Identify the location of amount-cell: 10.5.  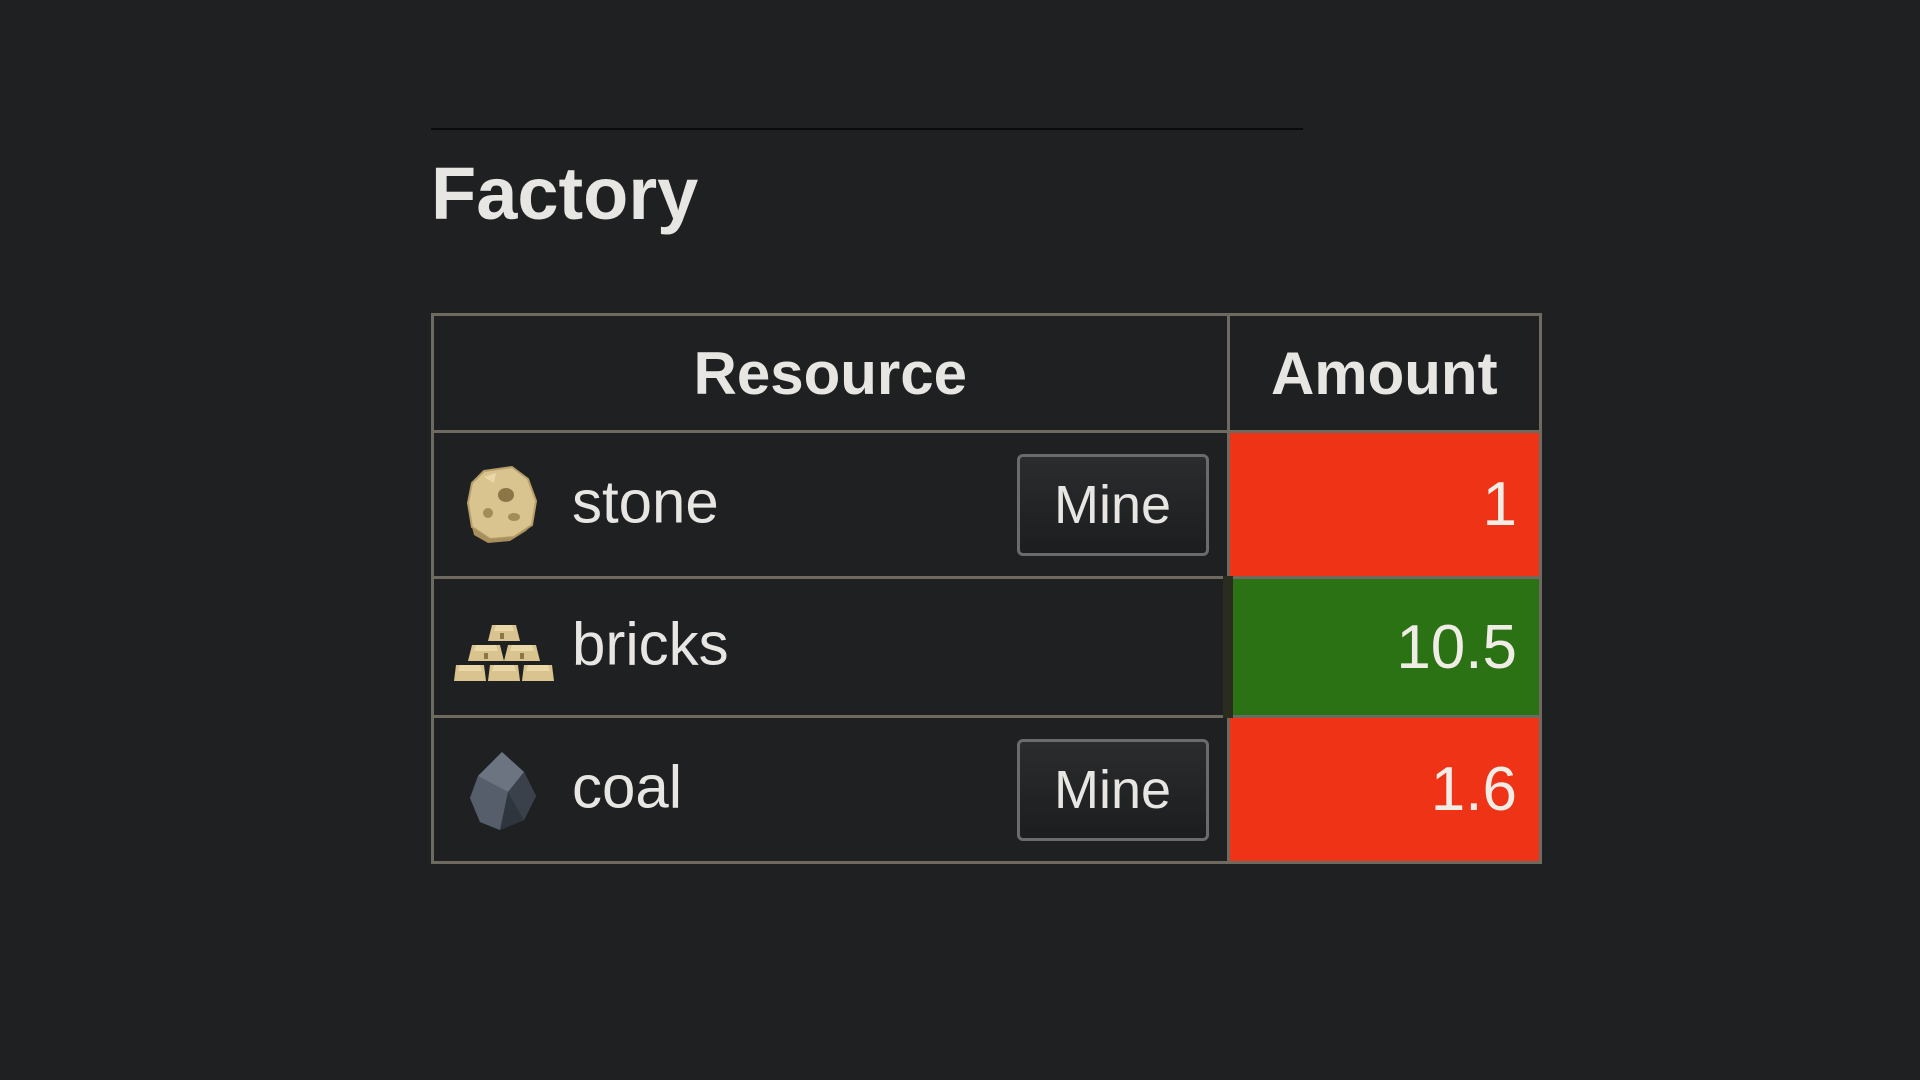
(1382, 647).